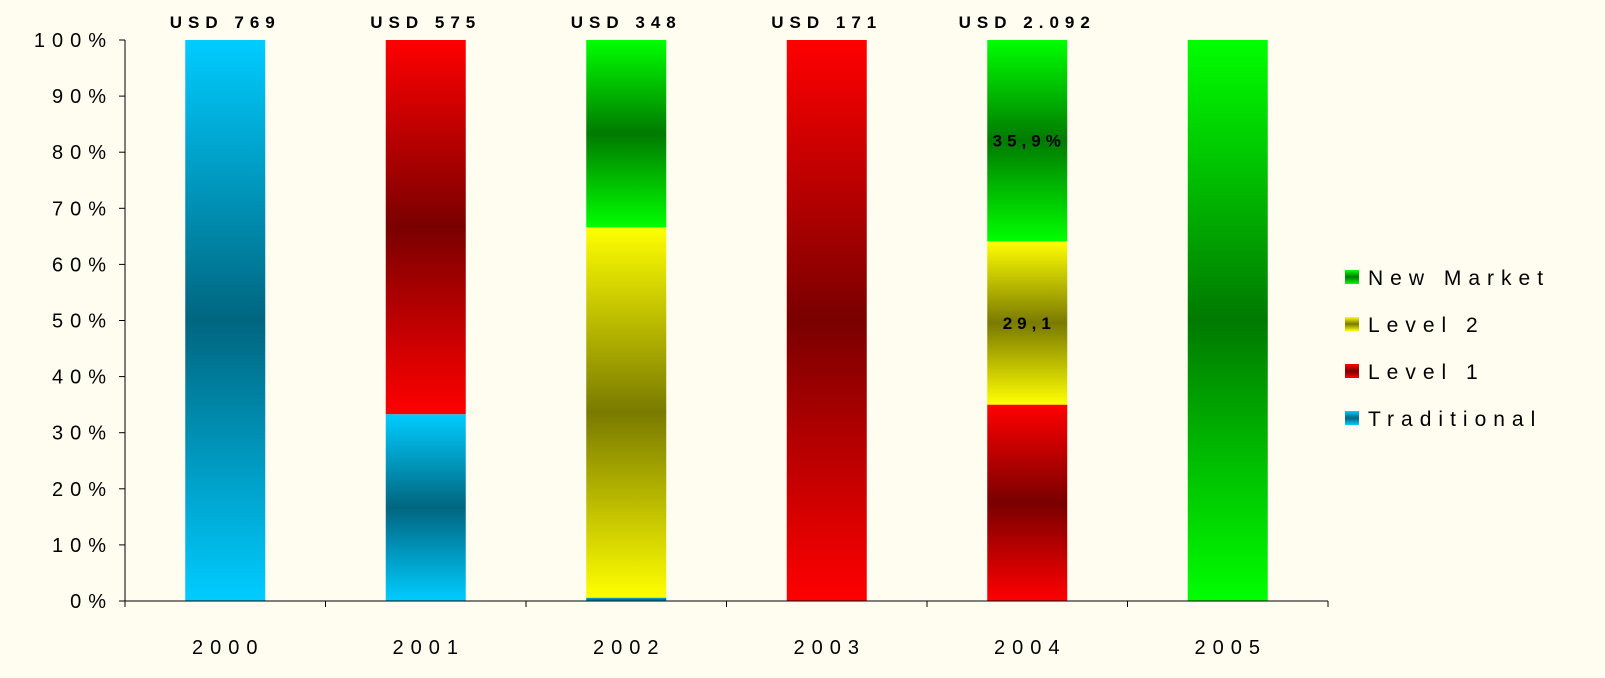  What do you see at coordinates (826, 22) in the screenshot?
I see `total-label: USD 171` at bounding box center [826, 22].